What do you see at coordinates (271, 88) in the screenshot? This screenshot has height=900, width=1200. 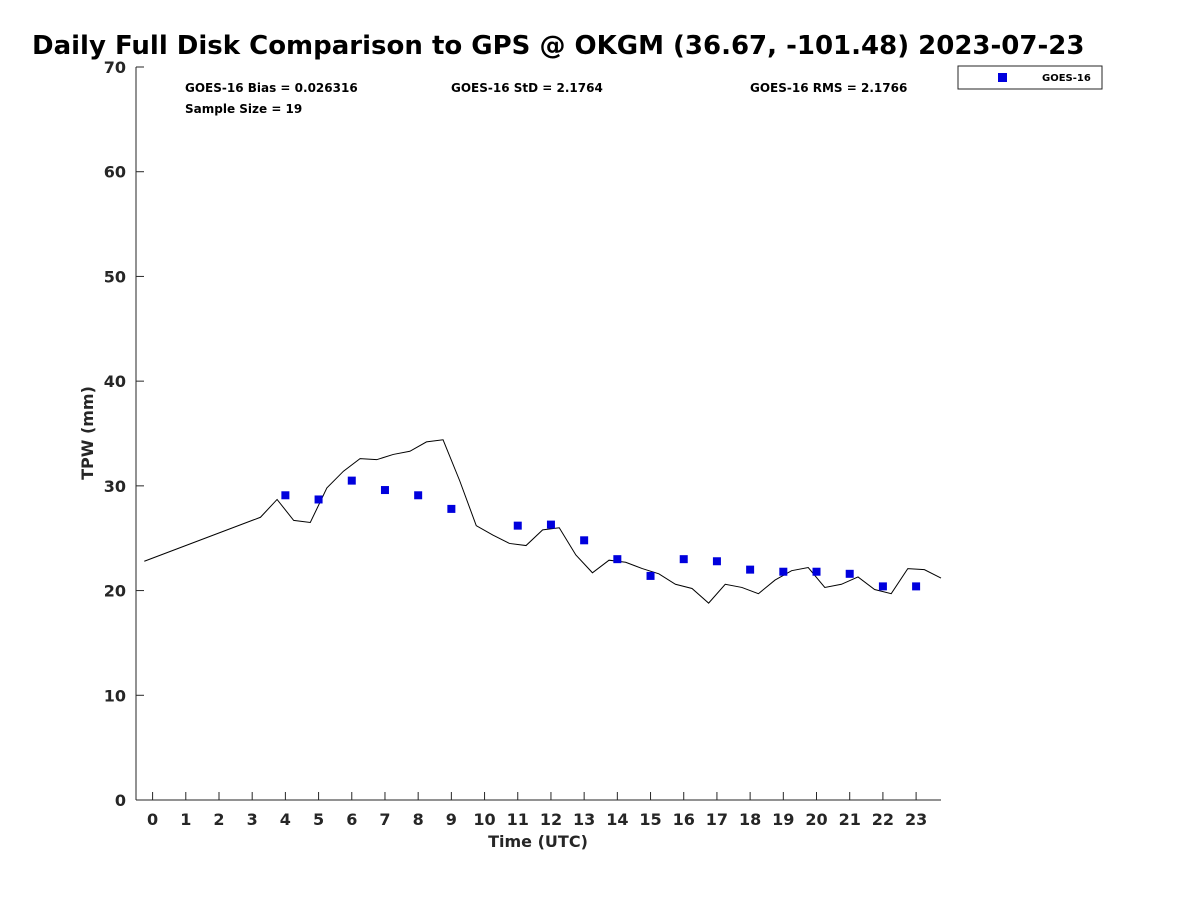 I see `bias-stat: GOES-16 Bias = 0.026316` at bounding box center [271, 88].